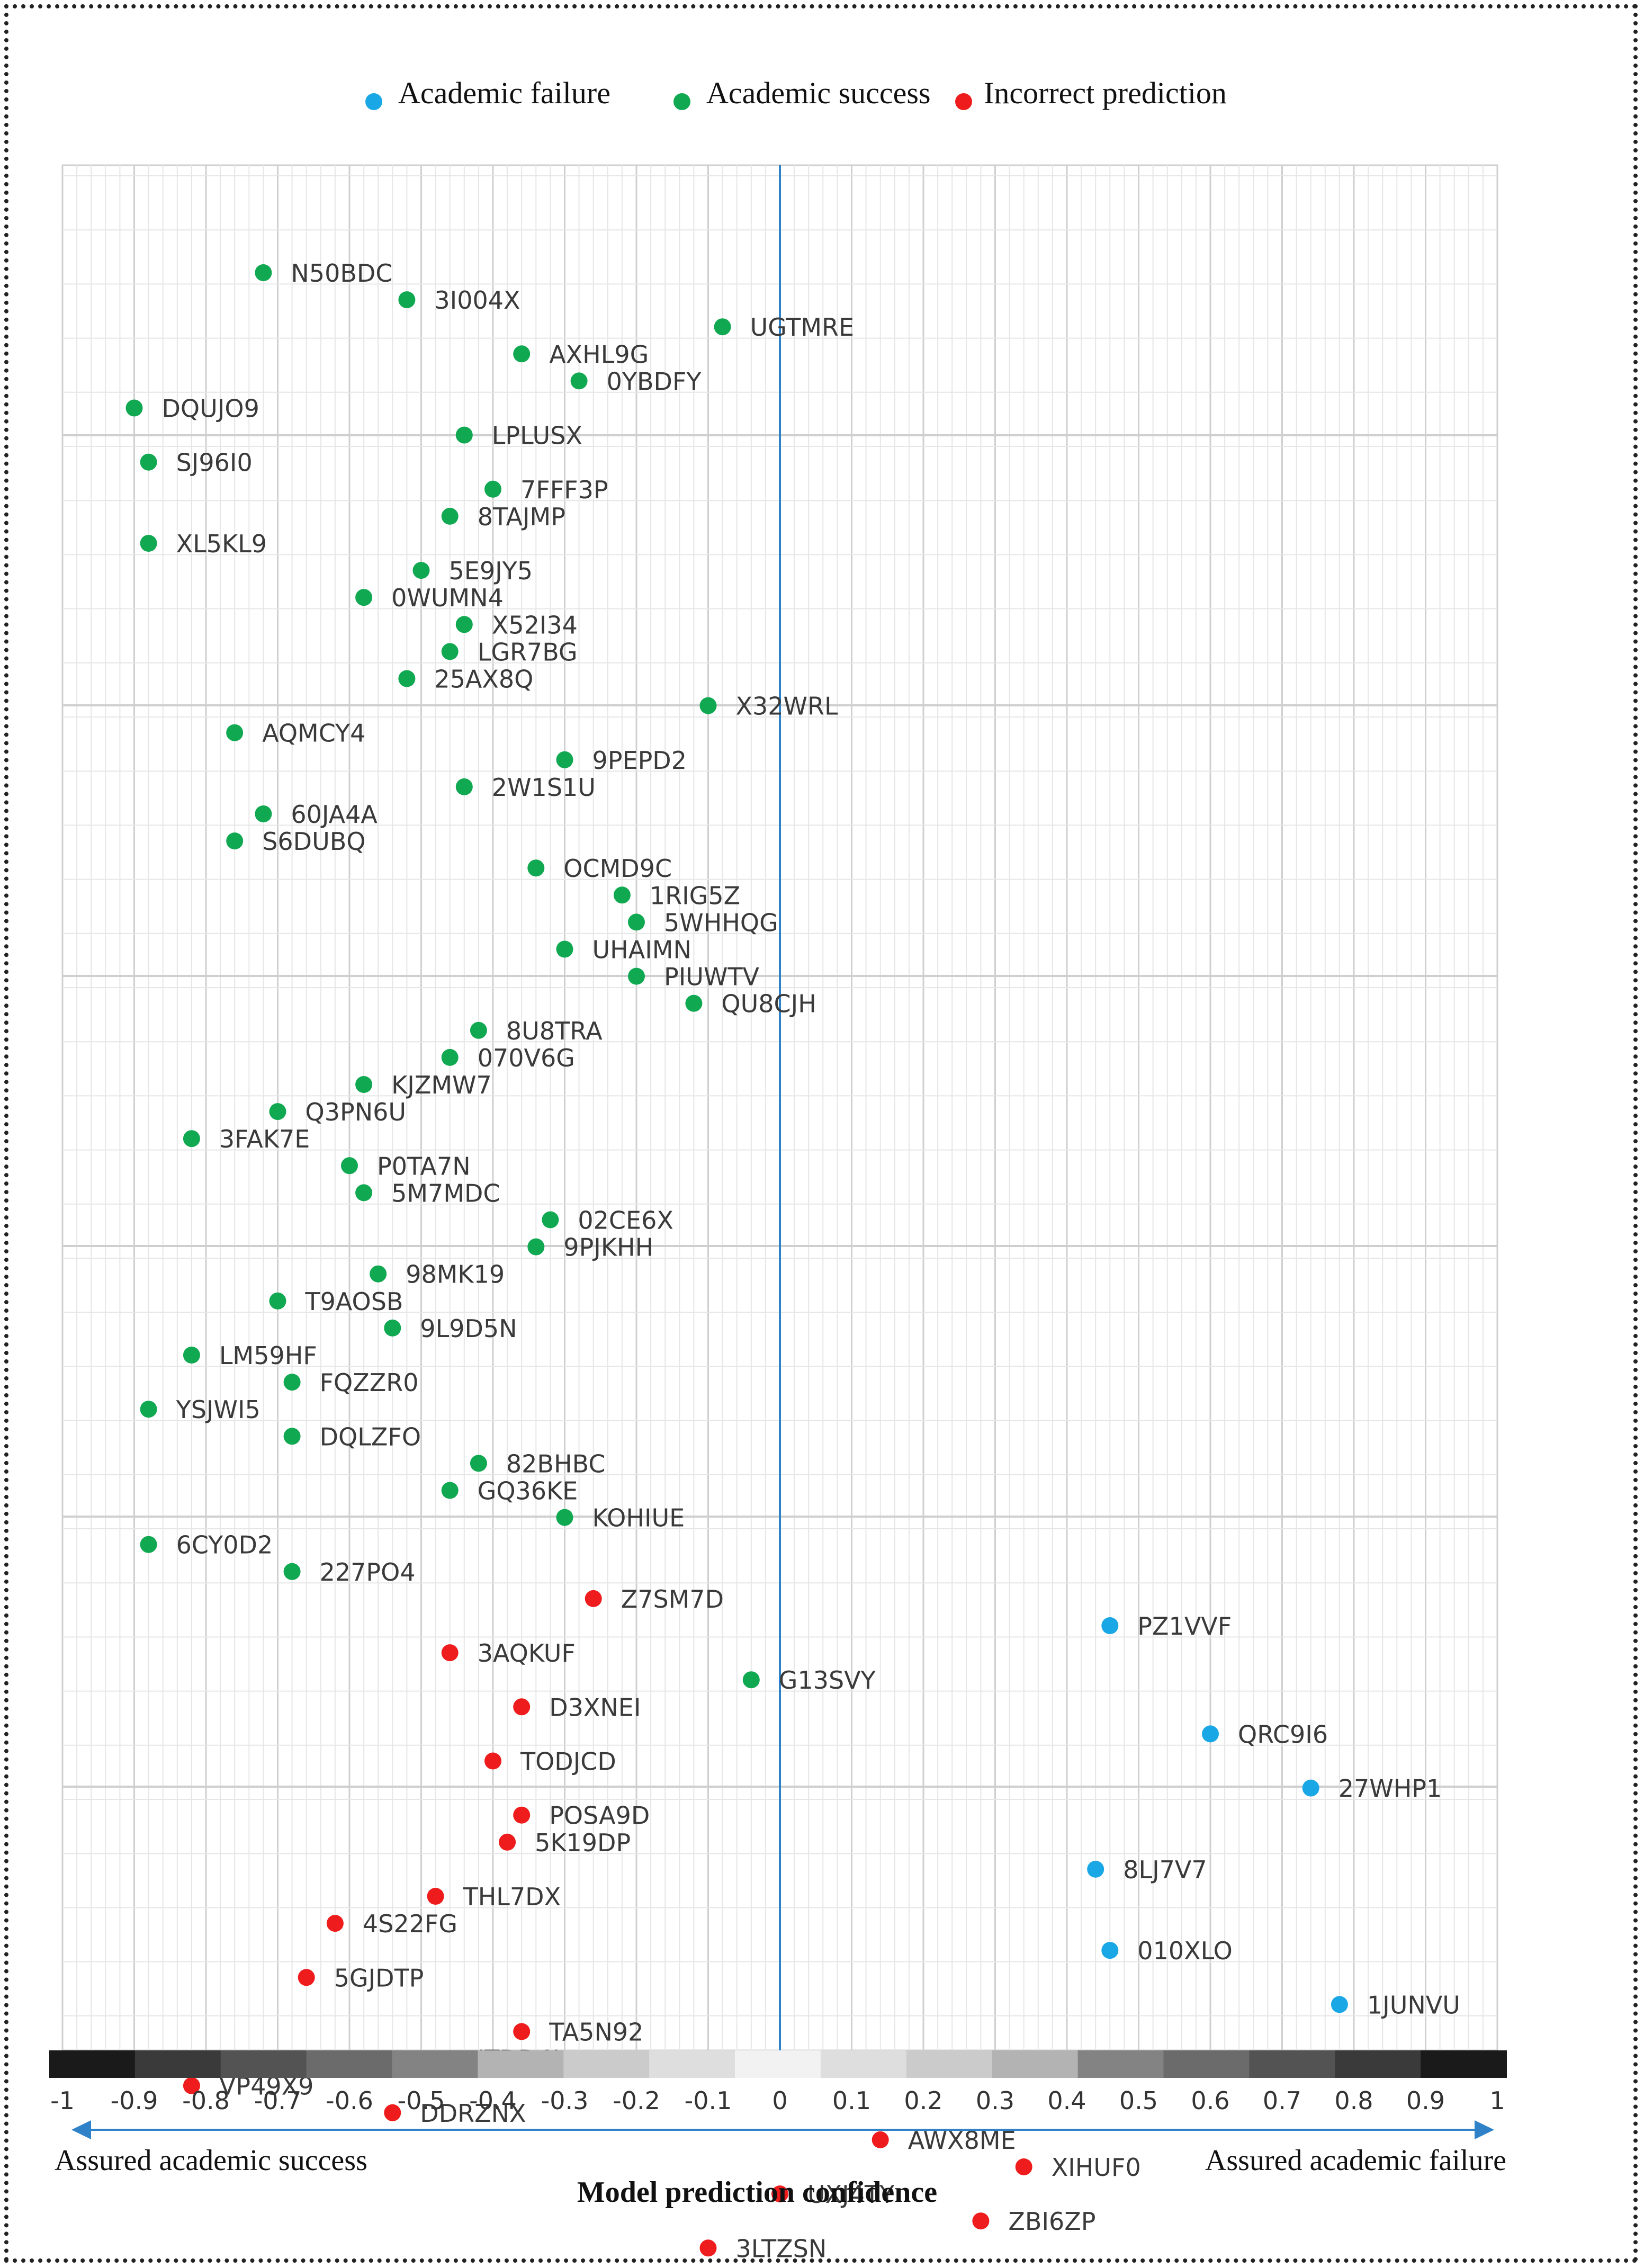 This screenshot has width=1644, height=2268. Describe the element at coordinates (296, 841) in the screenshot. I see `point-S6DUBQ: S6DUBQ` at that location.